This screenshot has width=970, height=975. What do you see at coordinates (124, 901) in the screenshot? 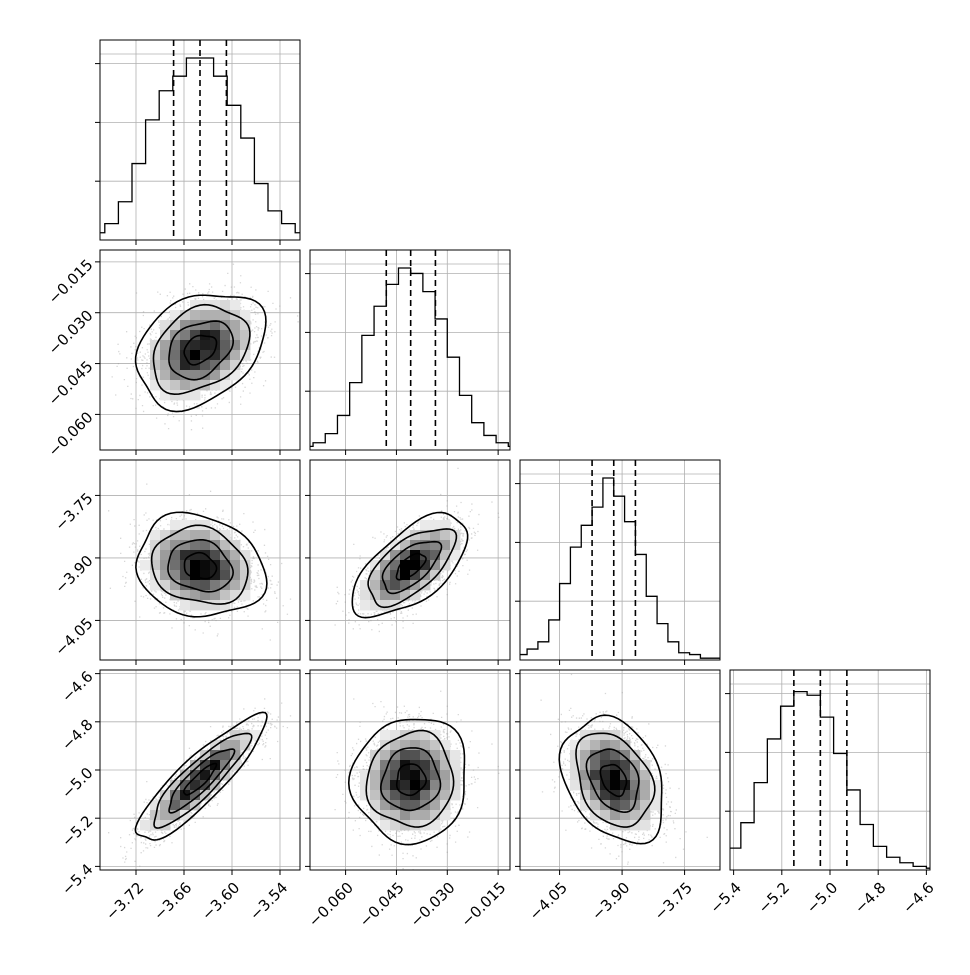
I see `x-tick-label: −3.72` at bounding box center [124, 901].